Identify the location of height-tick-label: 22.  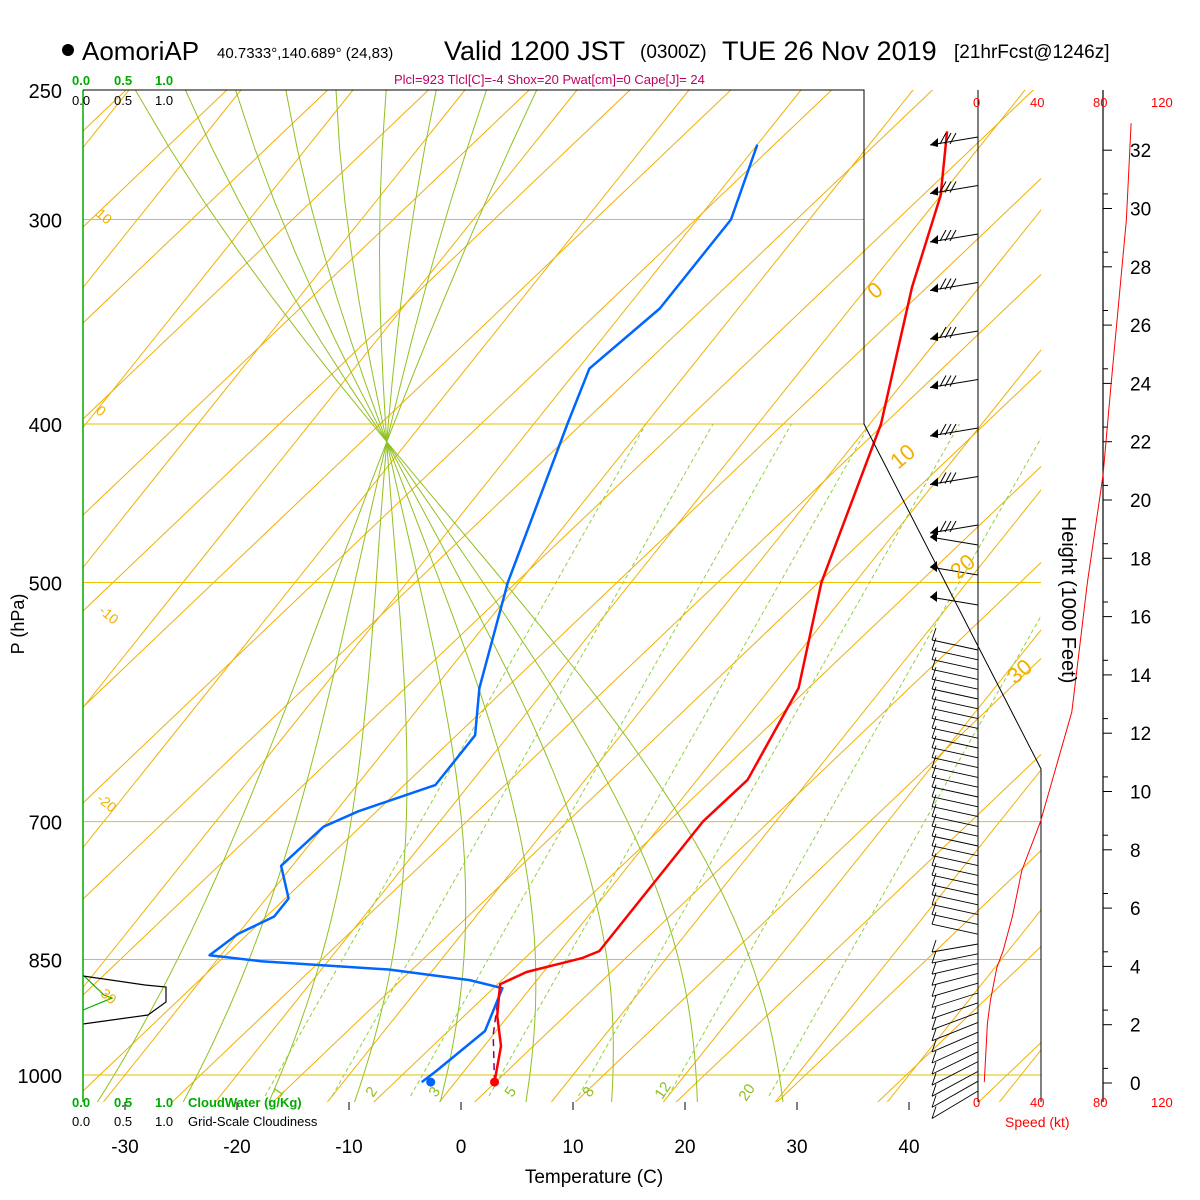
(1140, 443).